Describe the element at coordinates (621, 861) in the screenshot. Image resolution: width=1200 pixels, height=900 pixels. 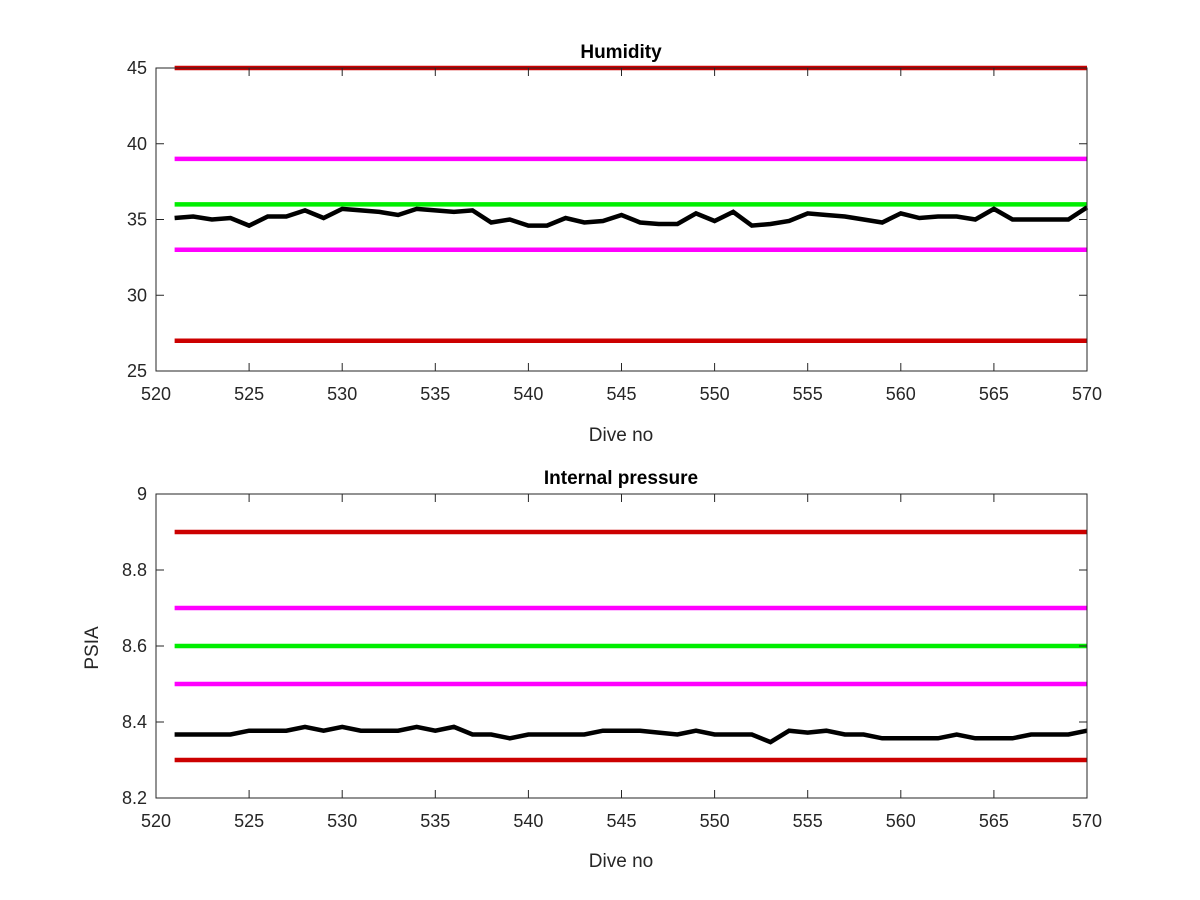
I see `pressure-x-axis-label: Dive no` at that location.